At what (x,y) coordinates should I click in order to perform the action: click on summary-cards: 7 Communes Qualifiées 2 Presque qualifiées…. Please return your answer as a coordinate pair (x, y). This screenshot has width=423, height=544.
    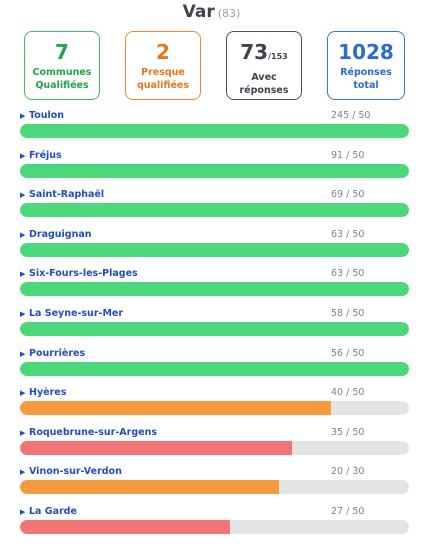
    Looking at the image, I should click on (214, 65).